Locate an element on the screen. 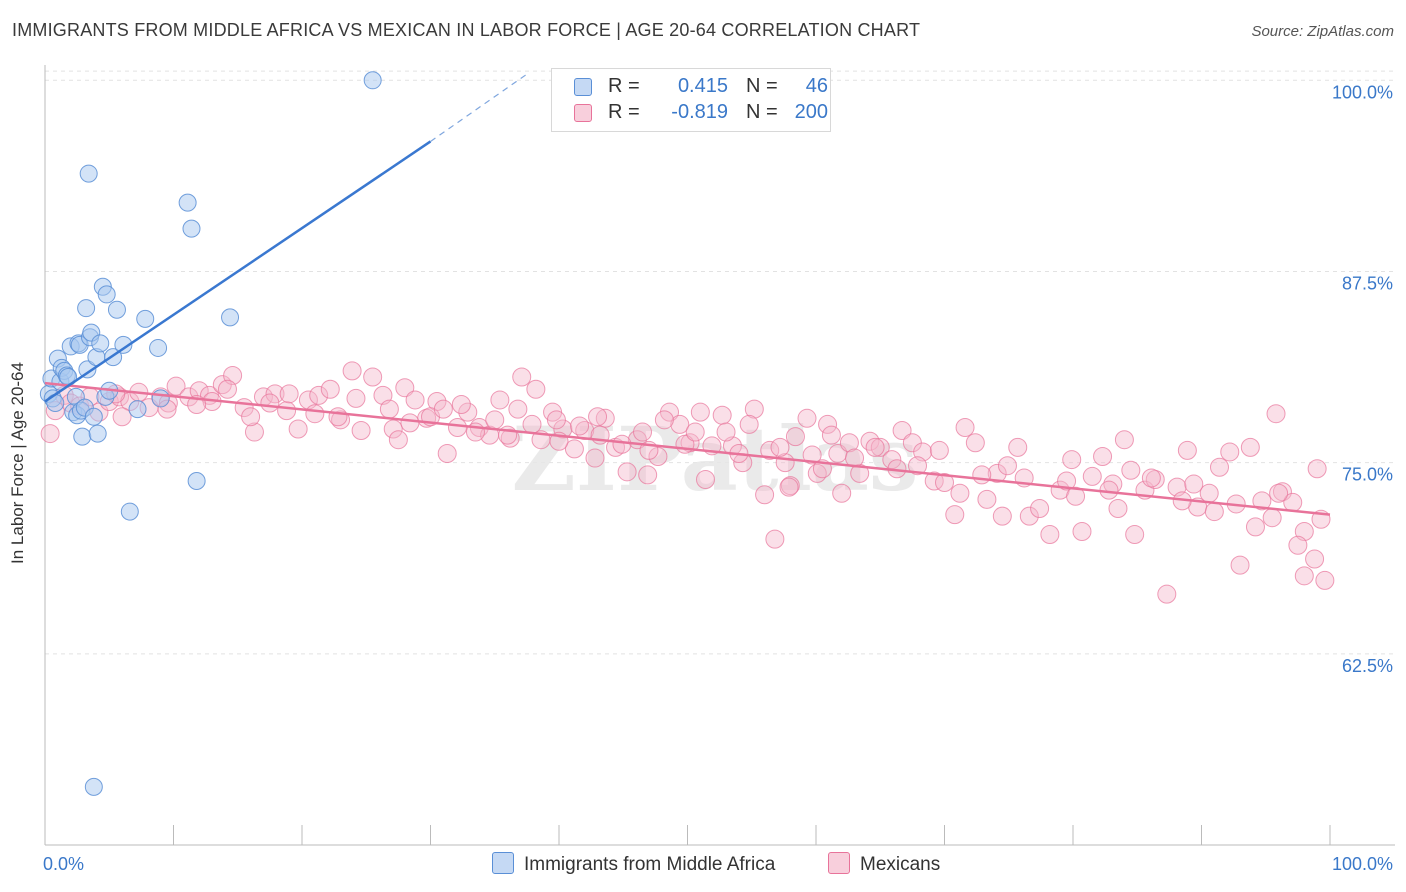 The width and height of the screenshot is (1406, 892). bottom-legend-swatch-pink is located at coordinates (839, 863).